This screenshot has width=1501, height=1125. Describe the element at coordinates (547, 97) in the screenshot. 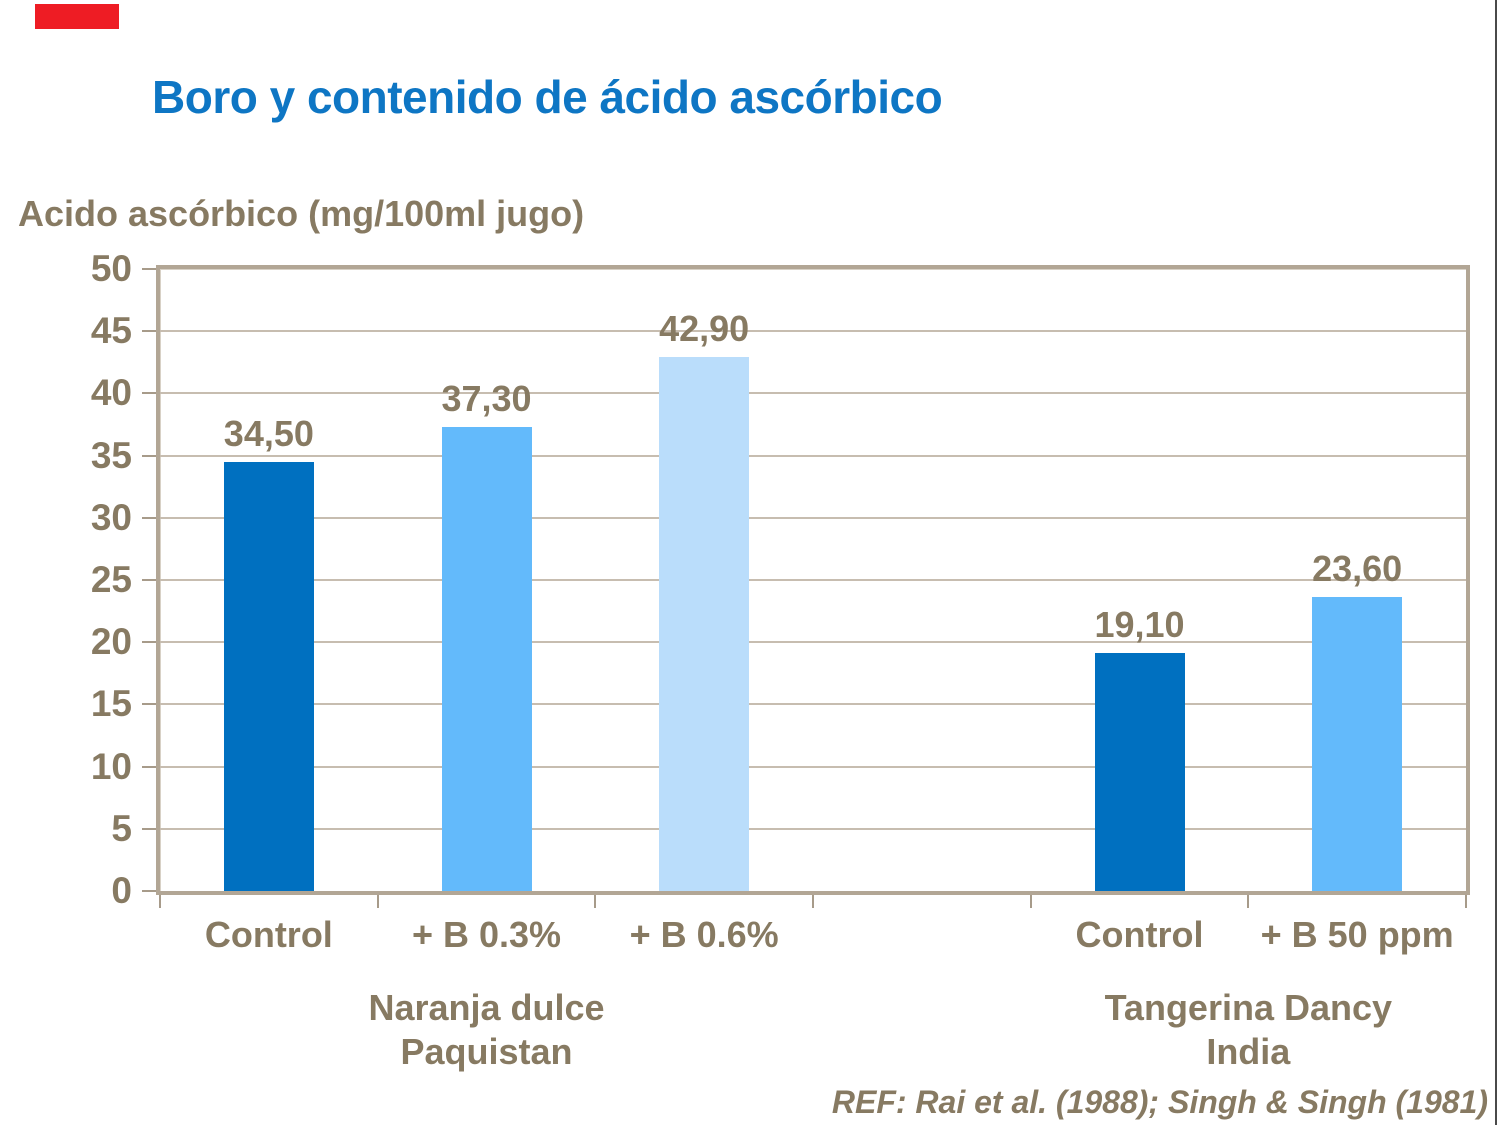

I see `chart-title: Boro y contenido de ácido ascórbico` at that location.